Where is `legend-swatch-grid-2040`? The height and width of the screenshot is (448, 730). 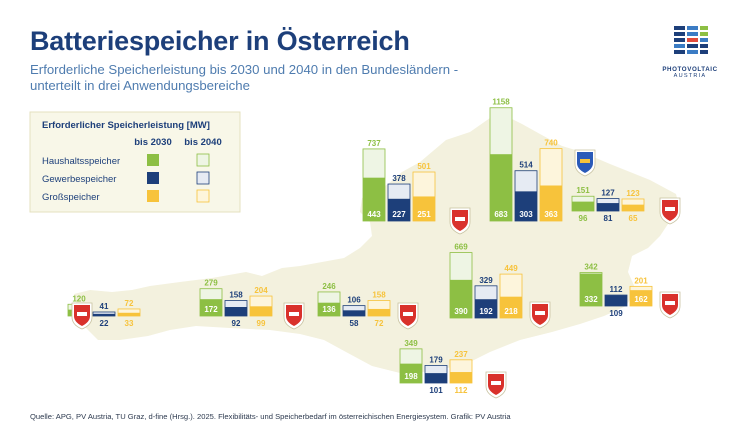
legend-swatch-grid-2040 is located at coordinates (203, 196).